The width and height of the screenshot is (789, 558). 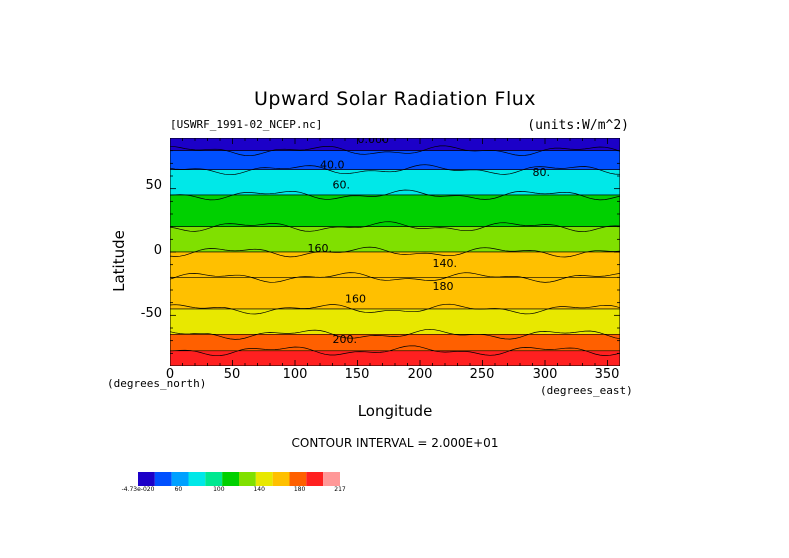 I want to click on contour-label: 60., so click(x=342, y=185).